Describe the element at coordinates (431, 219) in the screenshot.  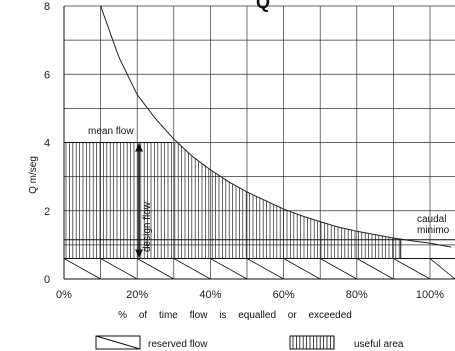
I see `caudal-label: caudal` at that location.